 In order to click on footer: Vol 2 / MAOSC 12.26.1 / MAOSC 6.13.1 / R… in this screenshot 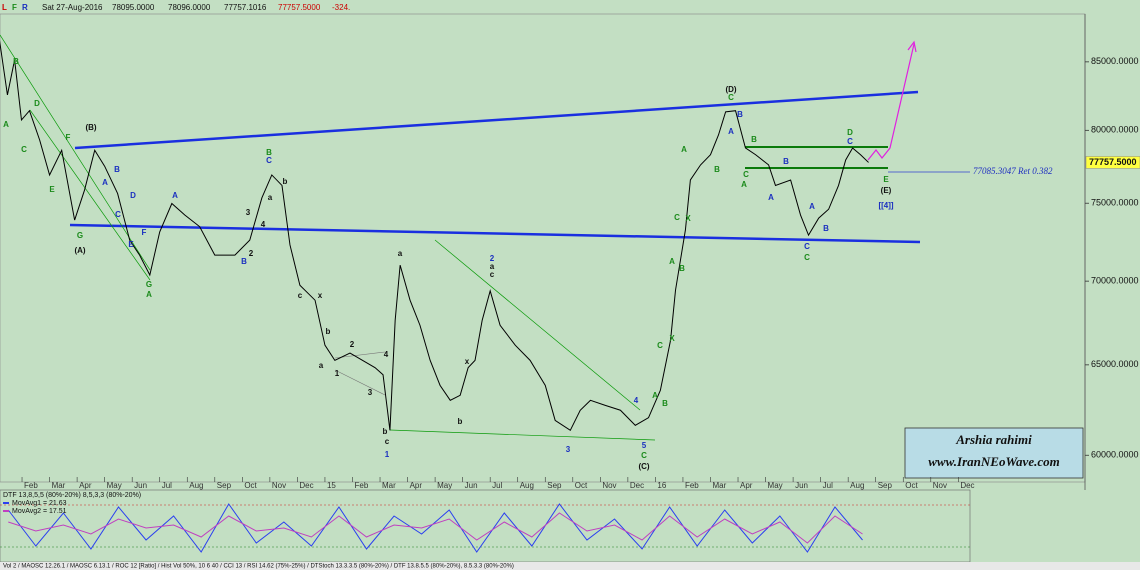, I will do `click(258, 567)`.